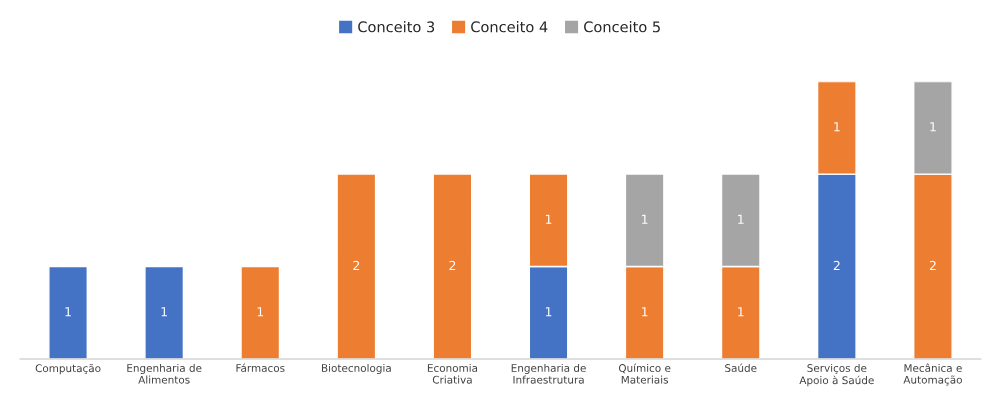 Image resolution: width=1001 pixels, height=408 pixels. What do you see at coordinates (452, 373) in the screenshot?
I see `x-tick-label: Economia Criativa` at bounding box center [452, 373].